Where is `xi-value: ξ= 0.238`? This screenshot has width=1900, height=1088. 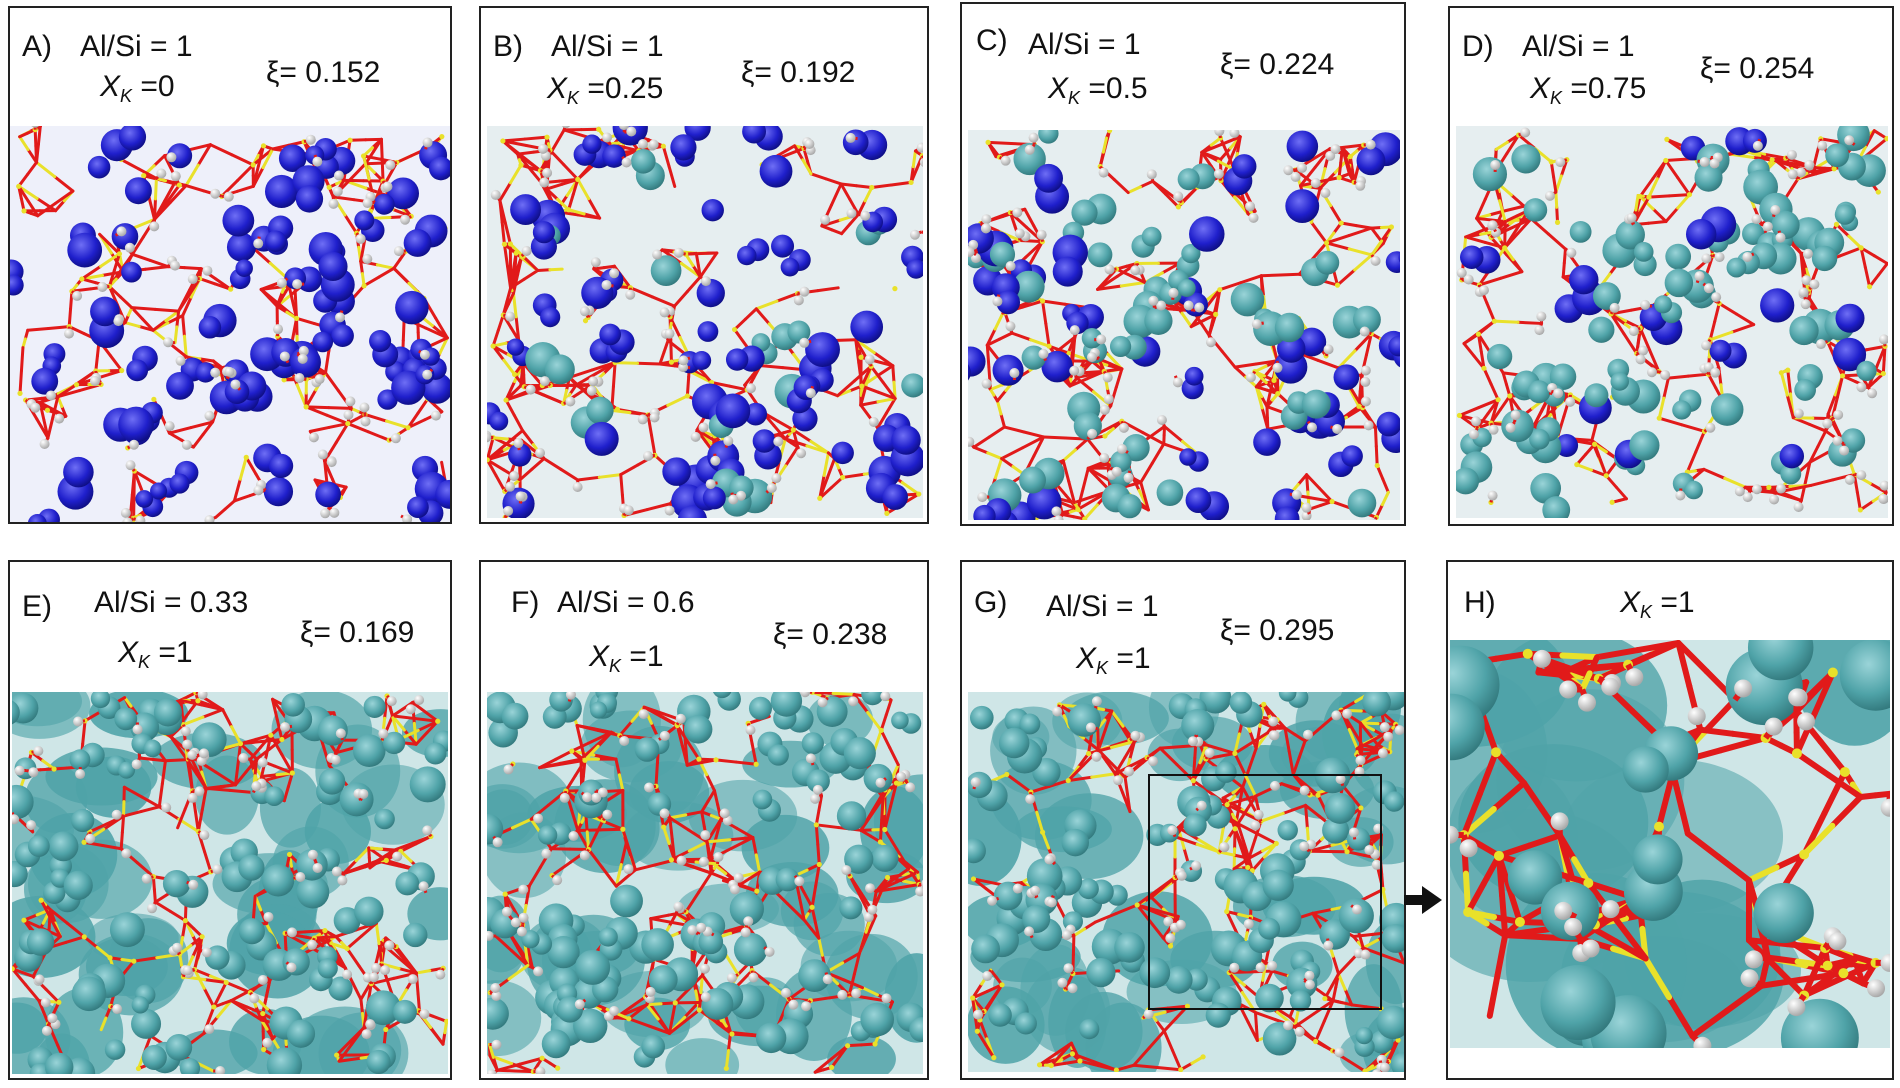 xi-value: ξ= 0.238 is located at coordinates (830, 634).